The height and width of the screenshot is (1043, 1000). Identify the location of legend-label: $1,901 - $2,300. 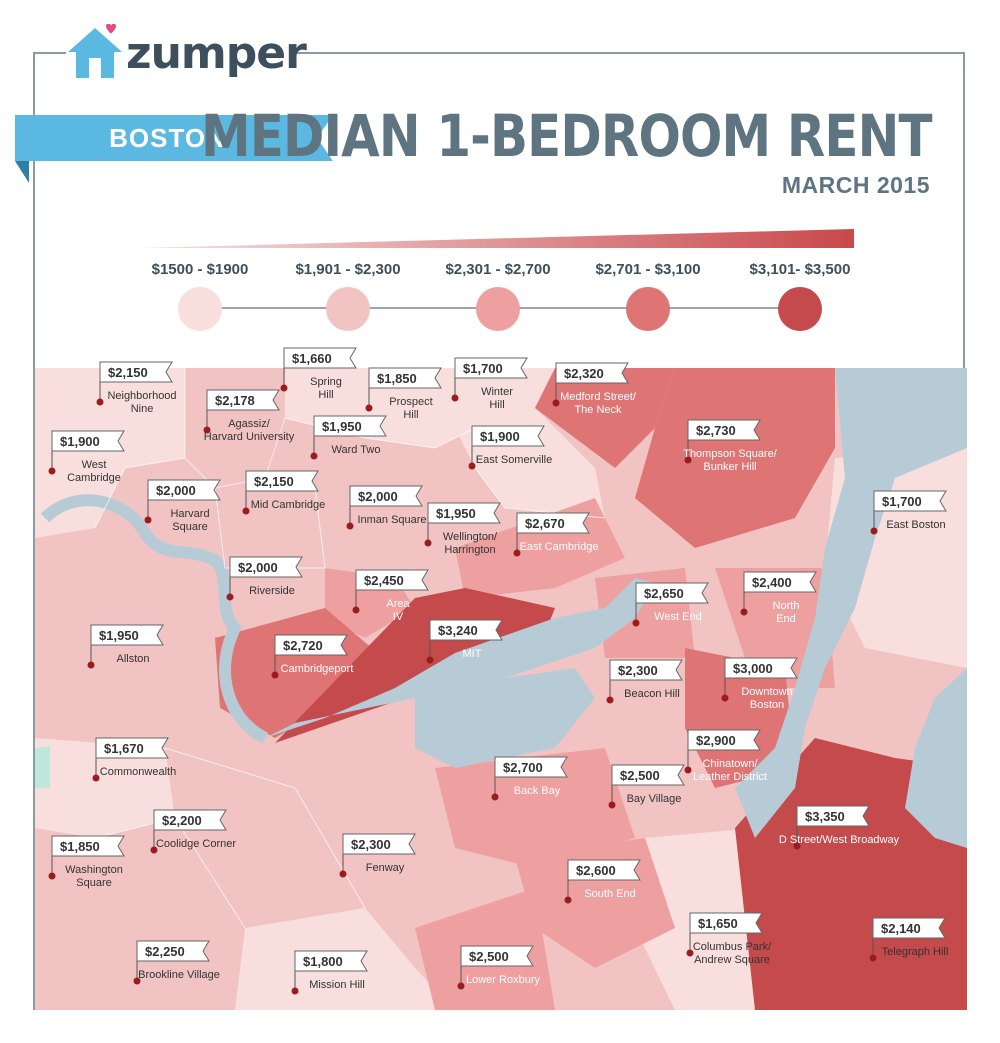
(348, 269).